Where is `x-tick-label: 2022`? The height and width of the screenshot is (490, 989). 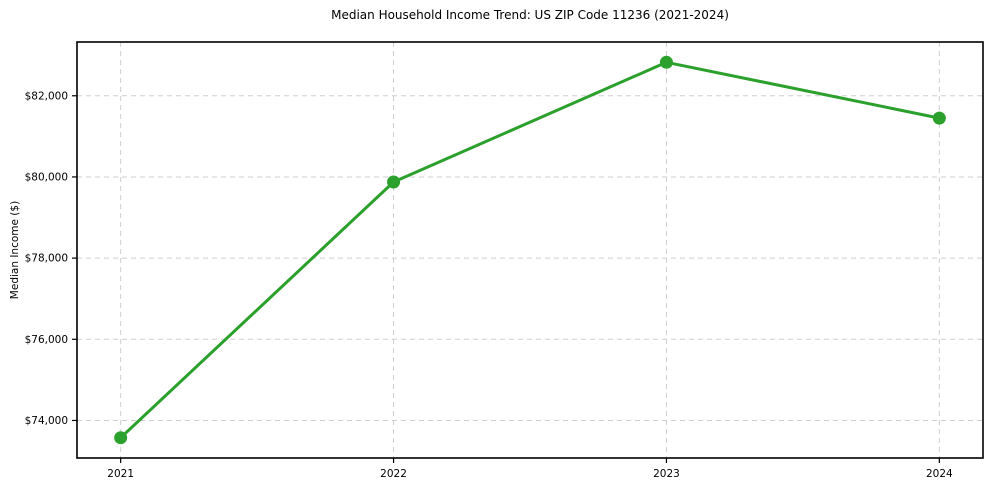 x-tick-label: 2022 is located at coordinates (393, 474).